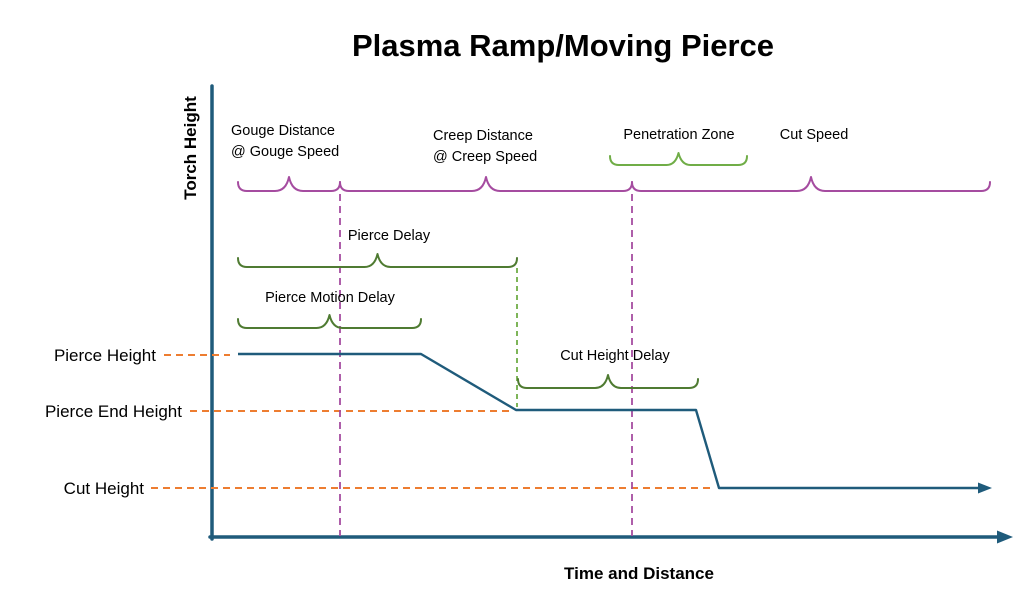 This screenshot has width=1032, height=596. What do you see at coordinates (104, 488) in the screenshot?
I see `cut-height-label: Cut Height` at bounding box center [104, 488].